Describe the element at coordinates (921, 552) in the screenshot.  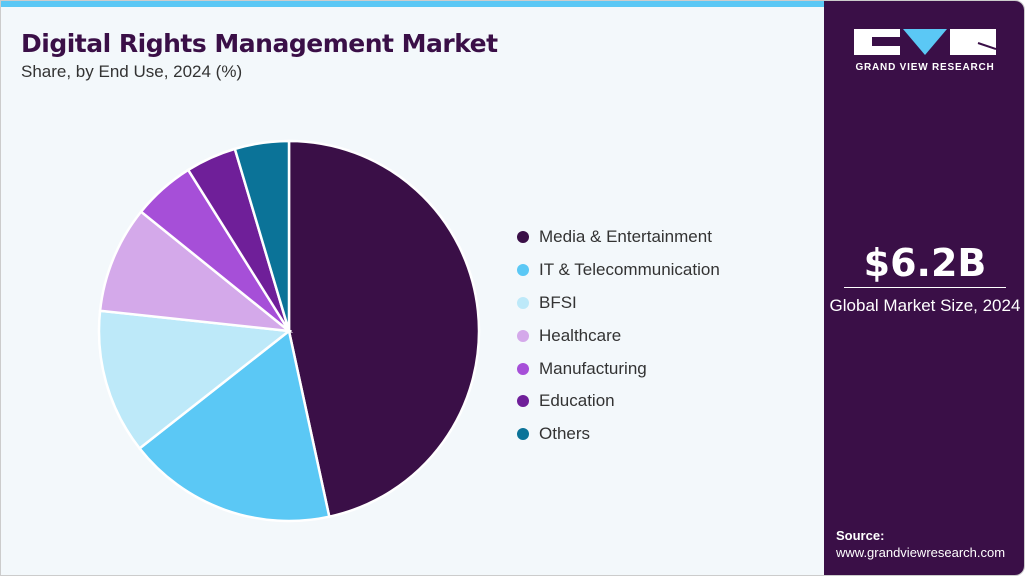
I see `source-link: www.grandviewresearch.com` at that location.